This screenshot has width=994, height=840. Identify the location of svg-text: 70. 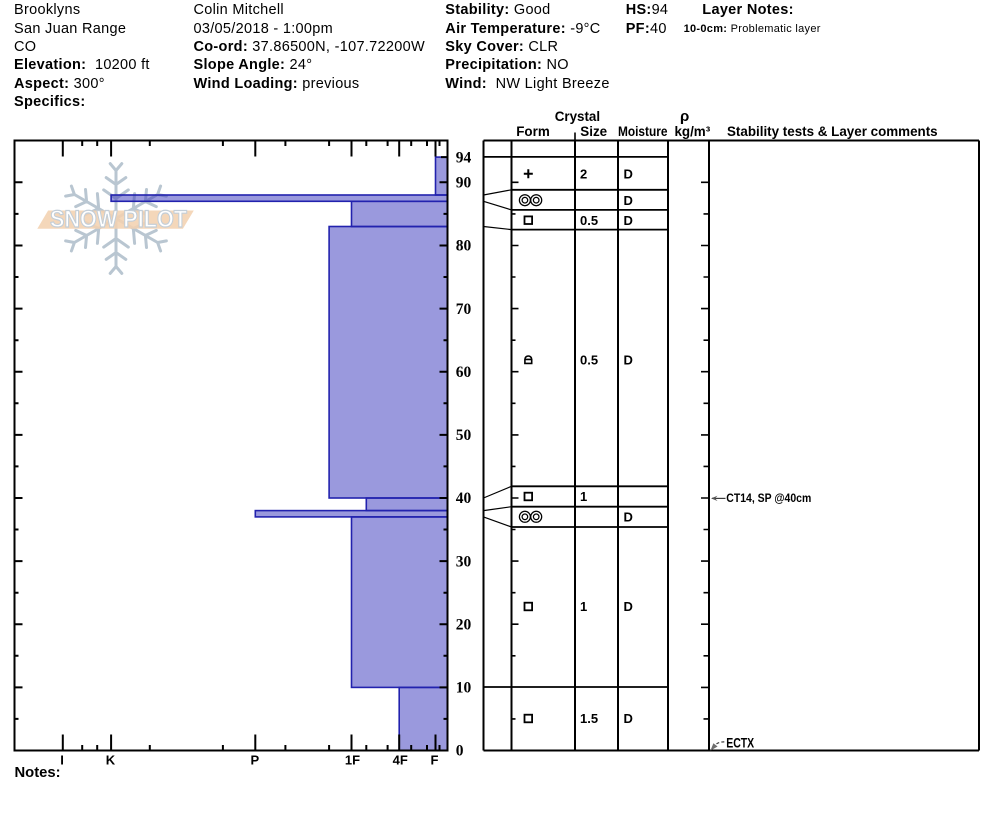
(464, 309).